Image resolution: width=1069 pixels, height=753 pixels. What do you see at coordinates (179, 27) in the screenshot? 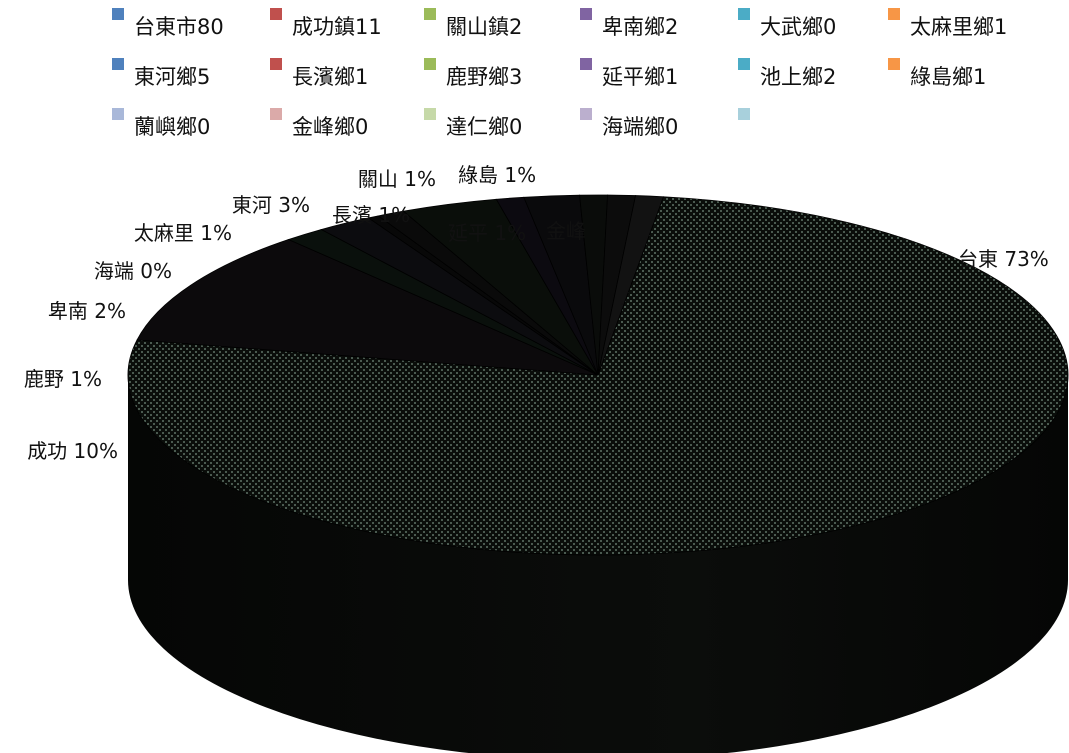
I see `legend-label: 台東市80` at bounding box center [179, 27].